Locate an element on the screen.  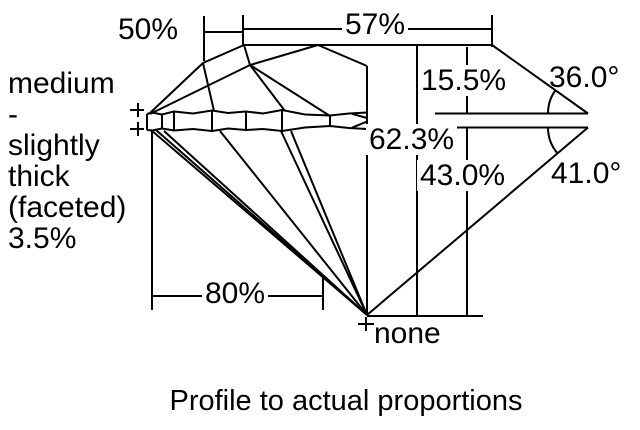
pavilion-facet-lines is located at coordinates (261, 222).